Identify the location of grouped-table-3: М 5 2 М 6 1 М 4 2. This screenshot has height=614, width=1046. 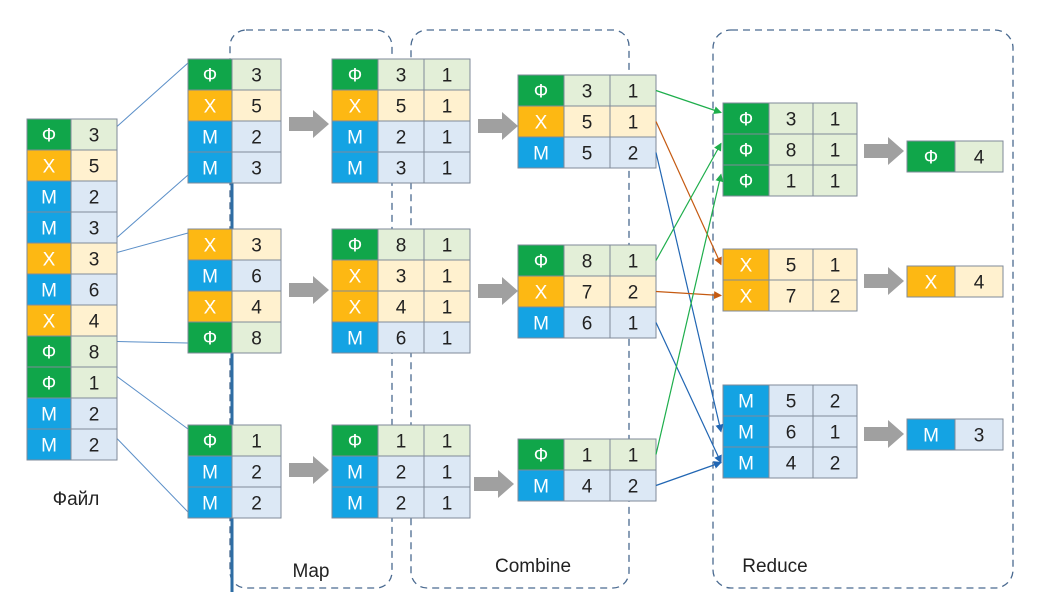
(790, 431).